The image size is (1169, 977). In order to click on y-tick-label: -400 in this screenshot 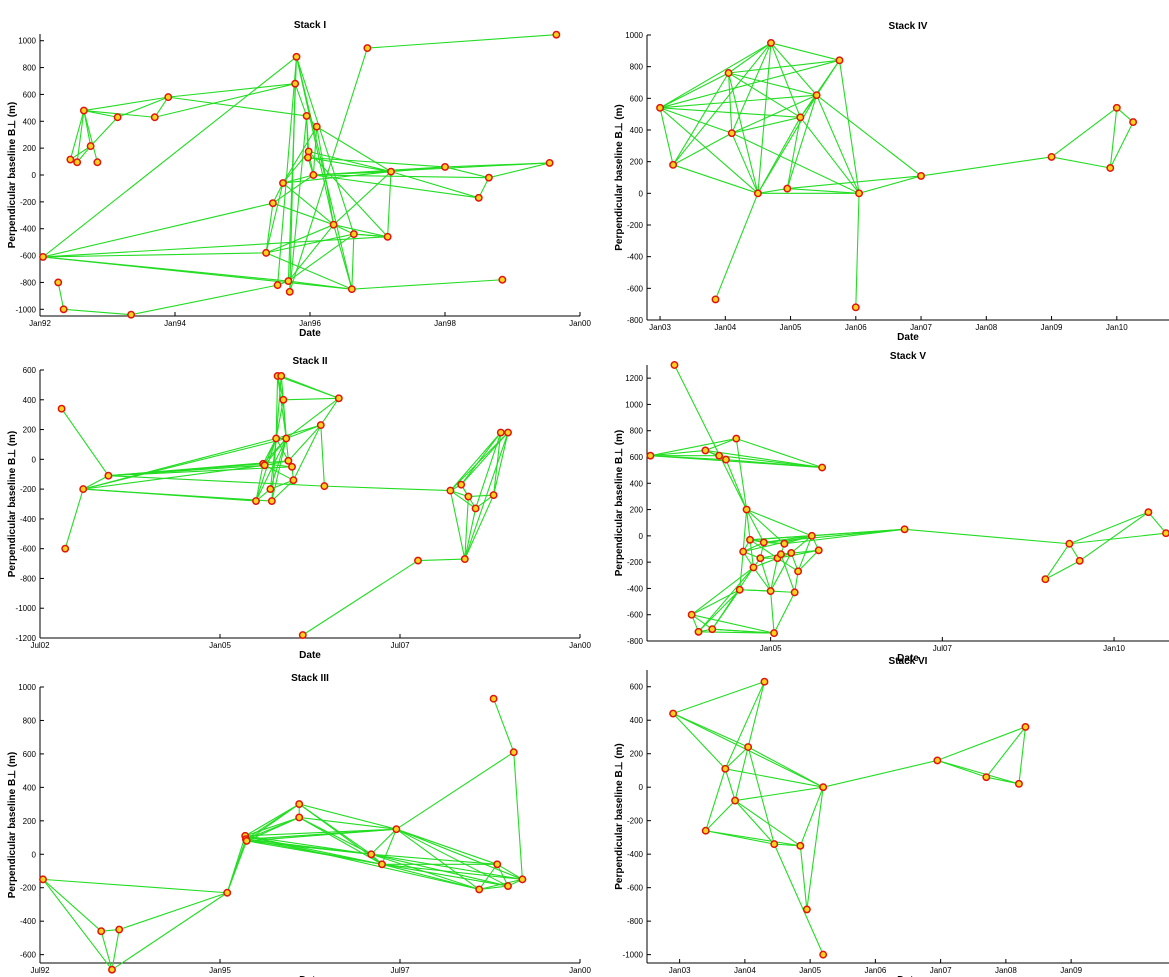, I will do `click(635, 257)`.